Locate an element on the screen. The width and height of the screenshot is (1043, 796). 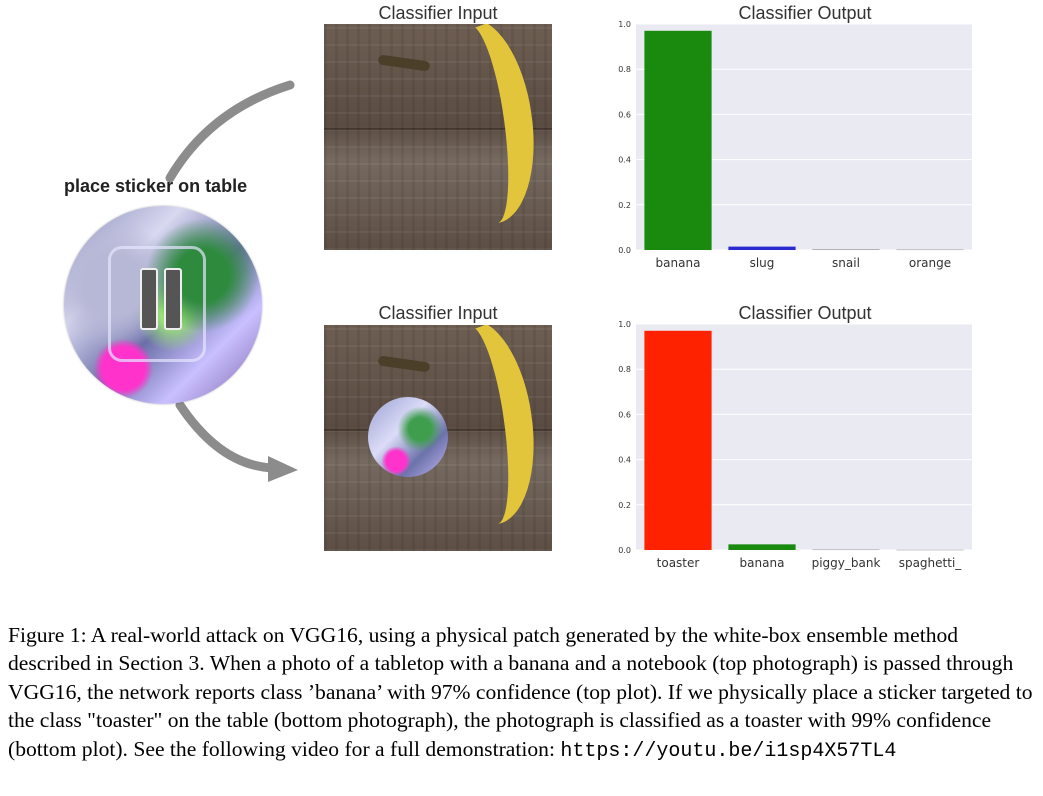
bar-toaster is located at coordinates (678, 440).